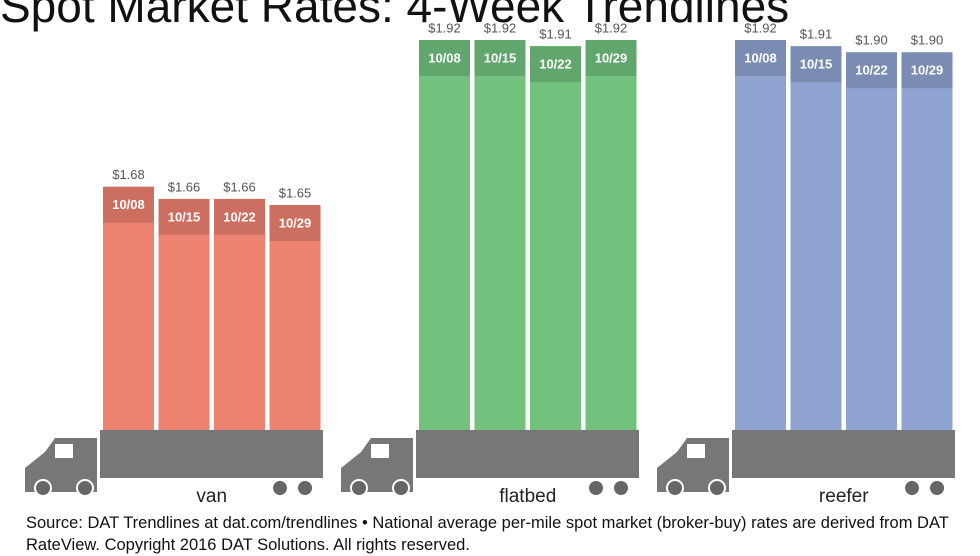  I want to click on chart-title: Spot Market Rates: 4-Week Trendlines, so click(394, 16).